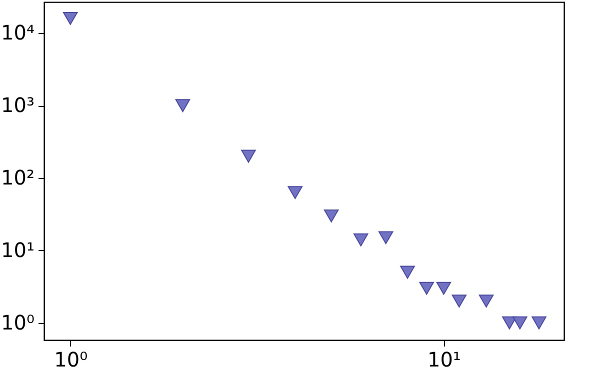 This screenshot has height=384, width=598. What do you see at coordinates (17, 32) in the screenshot?
I see `y-tick-label: 10⁴` at bounding box center [17, 32].